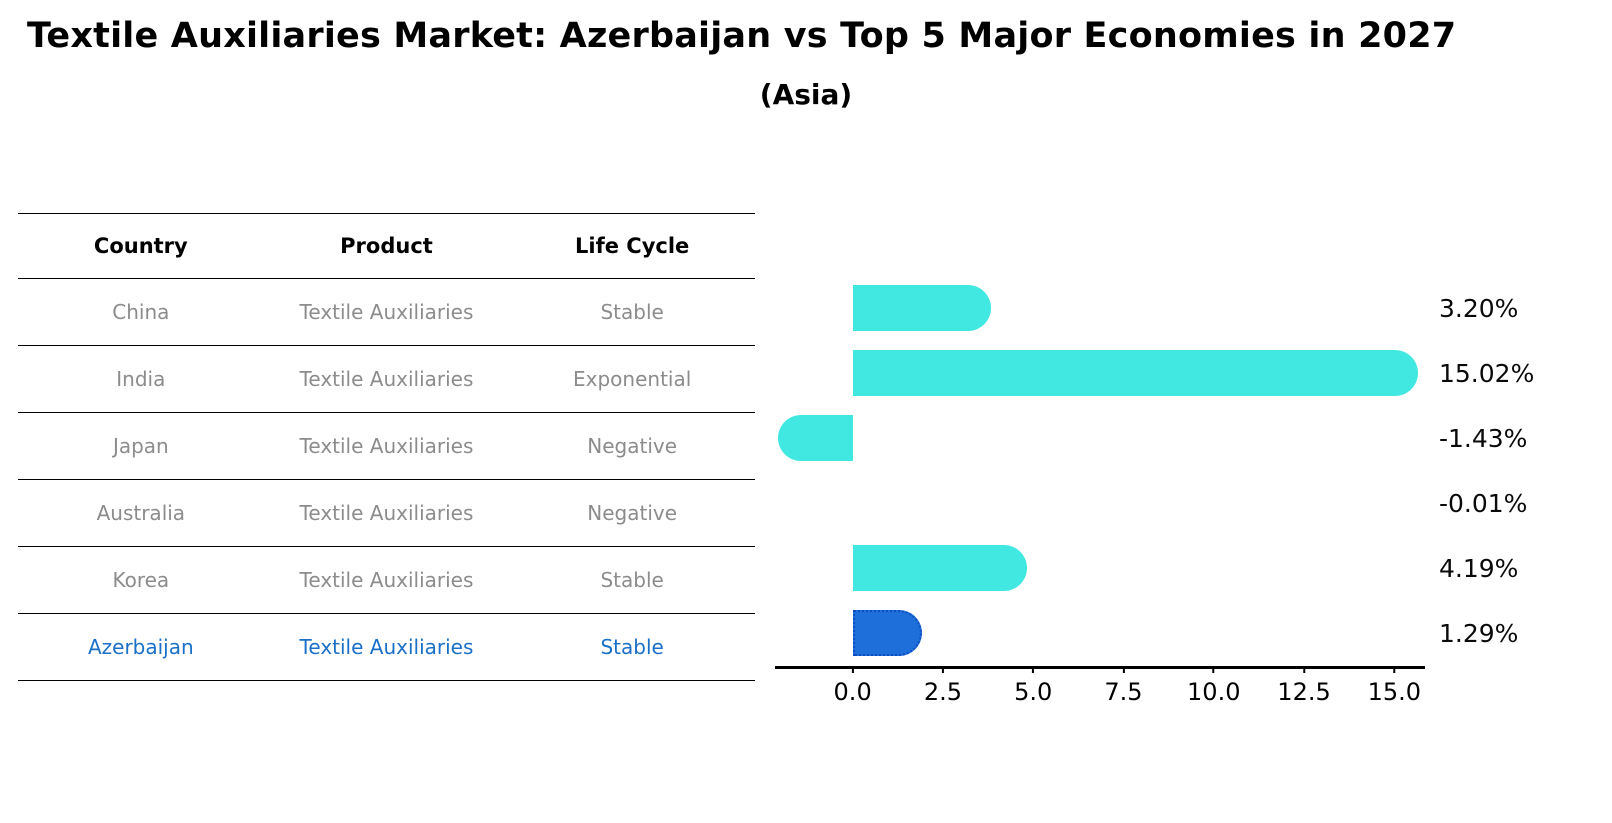 This screenshot has width=1612, height=823. Describe the element at coordinates (632, 379) in the screenshot. I see `cell-lifecycle: Exponential` at that location.